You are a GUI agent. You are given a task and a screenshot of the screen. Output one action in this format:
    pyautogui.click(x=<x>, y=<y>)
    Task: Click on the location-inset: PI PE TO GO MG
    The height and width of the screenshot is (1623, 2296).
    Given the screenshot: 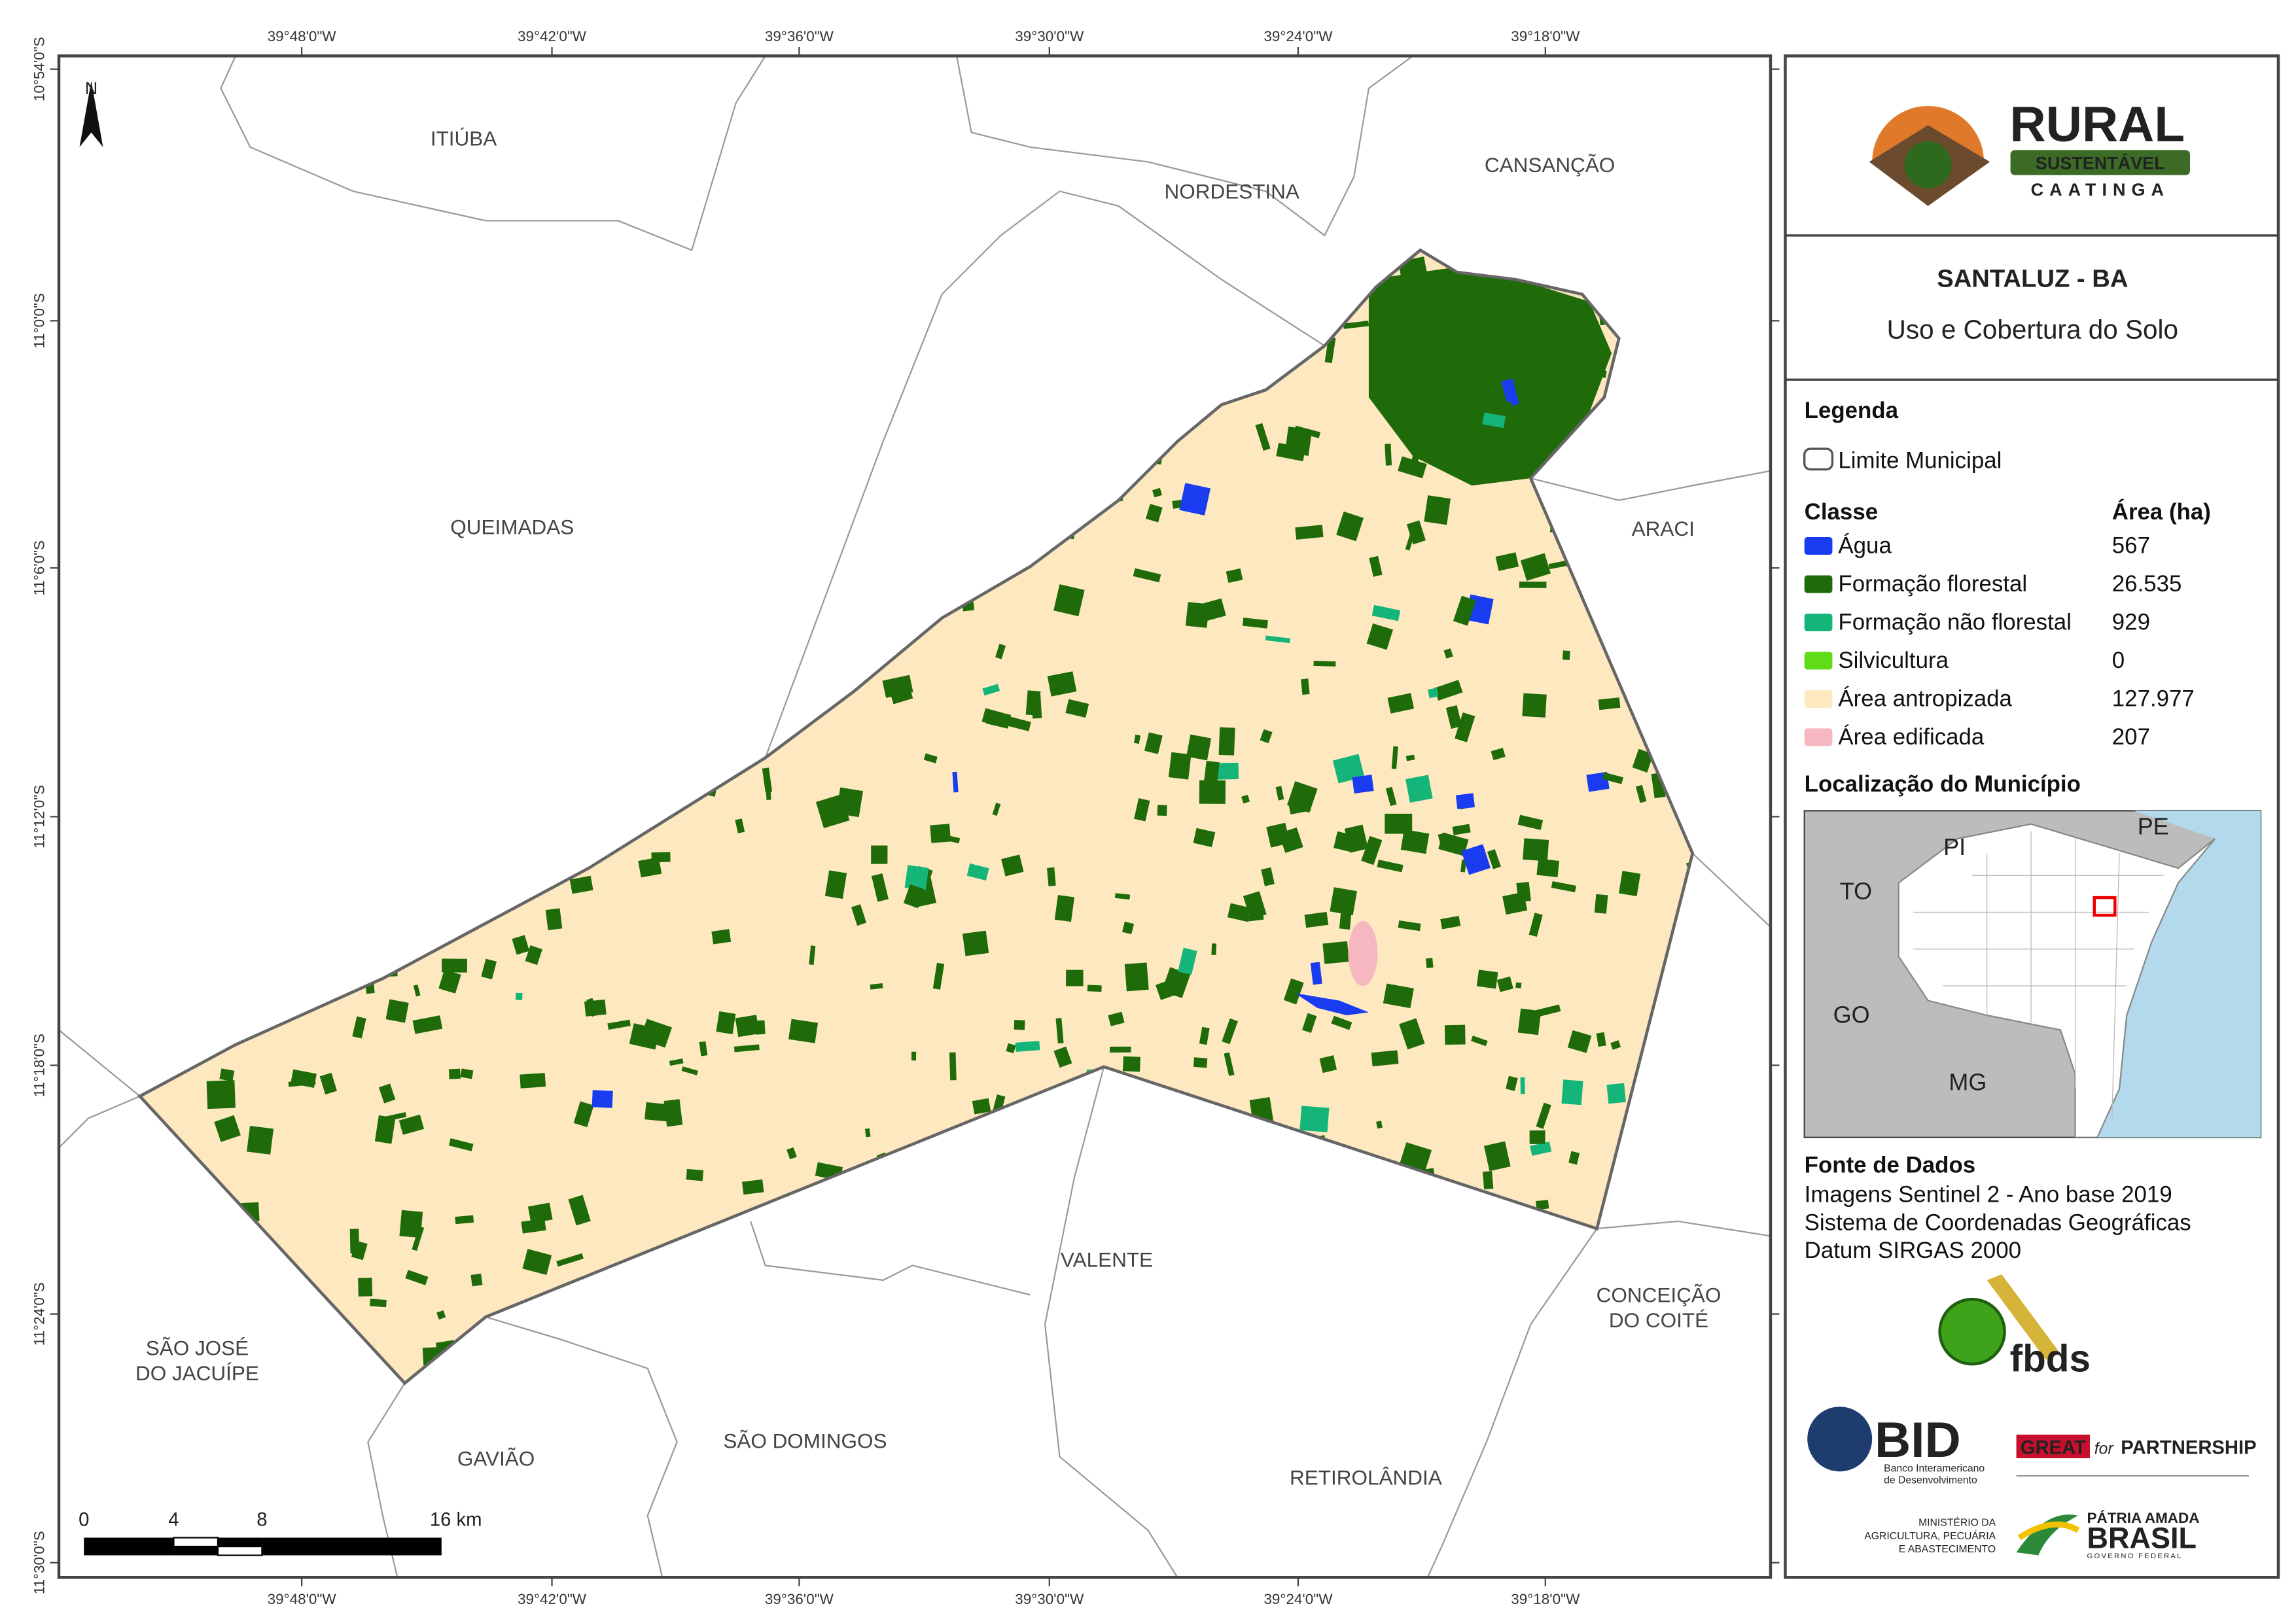 What is the action you would take?
    pyautogui.click(x=2032, y=974)
    